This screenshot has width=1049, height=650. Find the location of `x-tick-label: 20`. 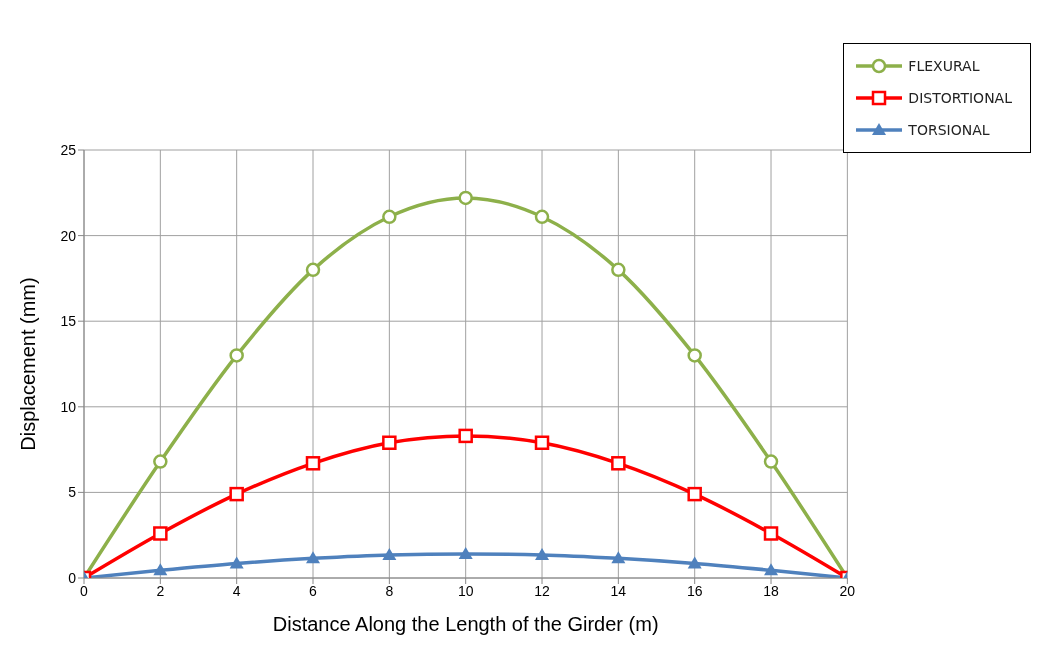

x-tick-label: 20 is located at coordinates (847, 590).